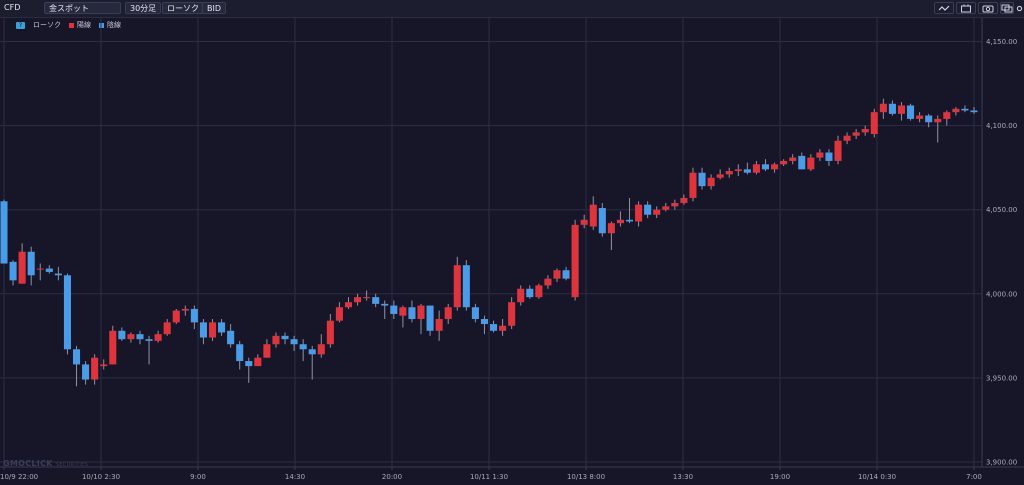 Image resolution: width=1024 pixels, height=485 pixels. I want to click on camera-icon, so click(988, 8).